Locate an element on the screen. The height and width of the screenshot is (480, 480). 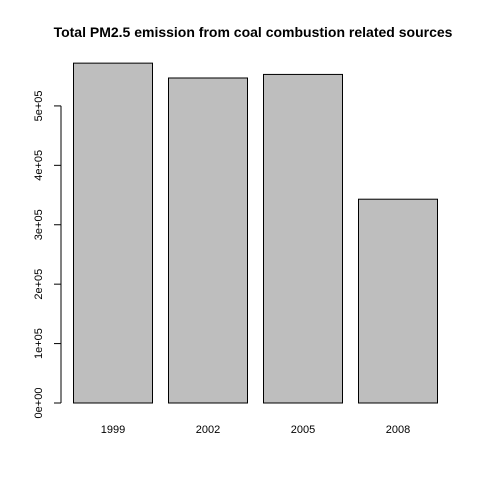
bar-1999 is located at coordinates (113, 233).